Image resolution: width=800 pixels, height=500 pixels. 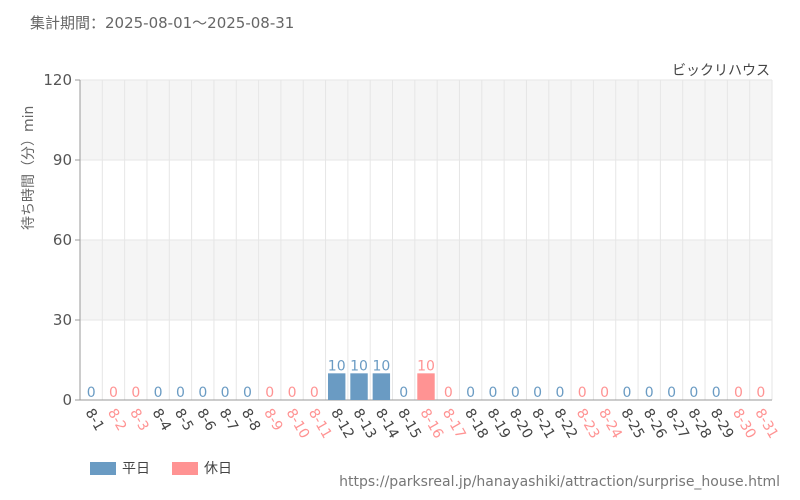 I want to click on y-tick-label: 120, so click(x=57, y=80).